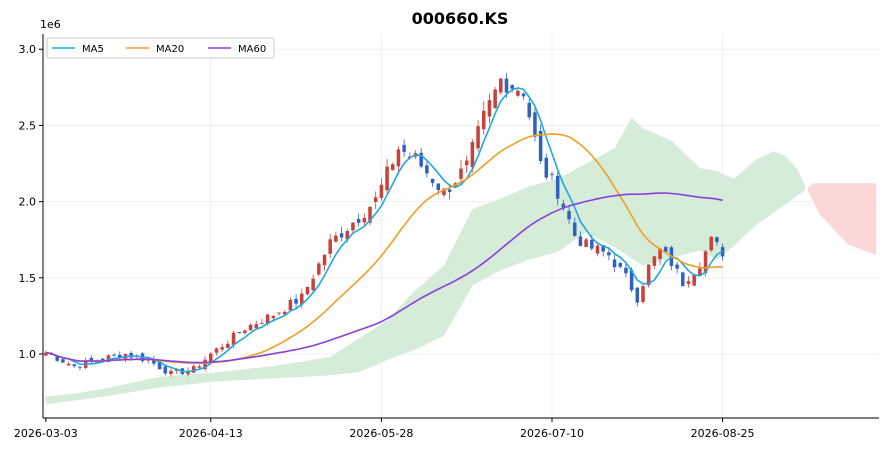 This screenshot has height=451, width=890. Describe the element at coordinates (842, 219) in the screenshot. I see `cloud-region` at that location.